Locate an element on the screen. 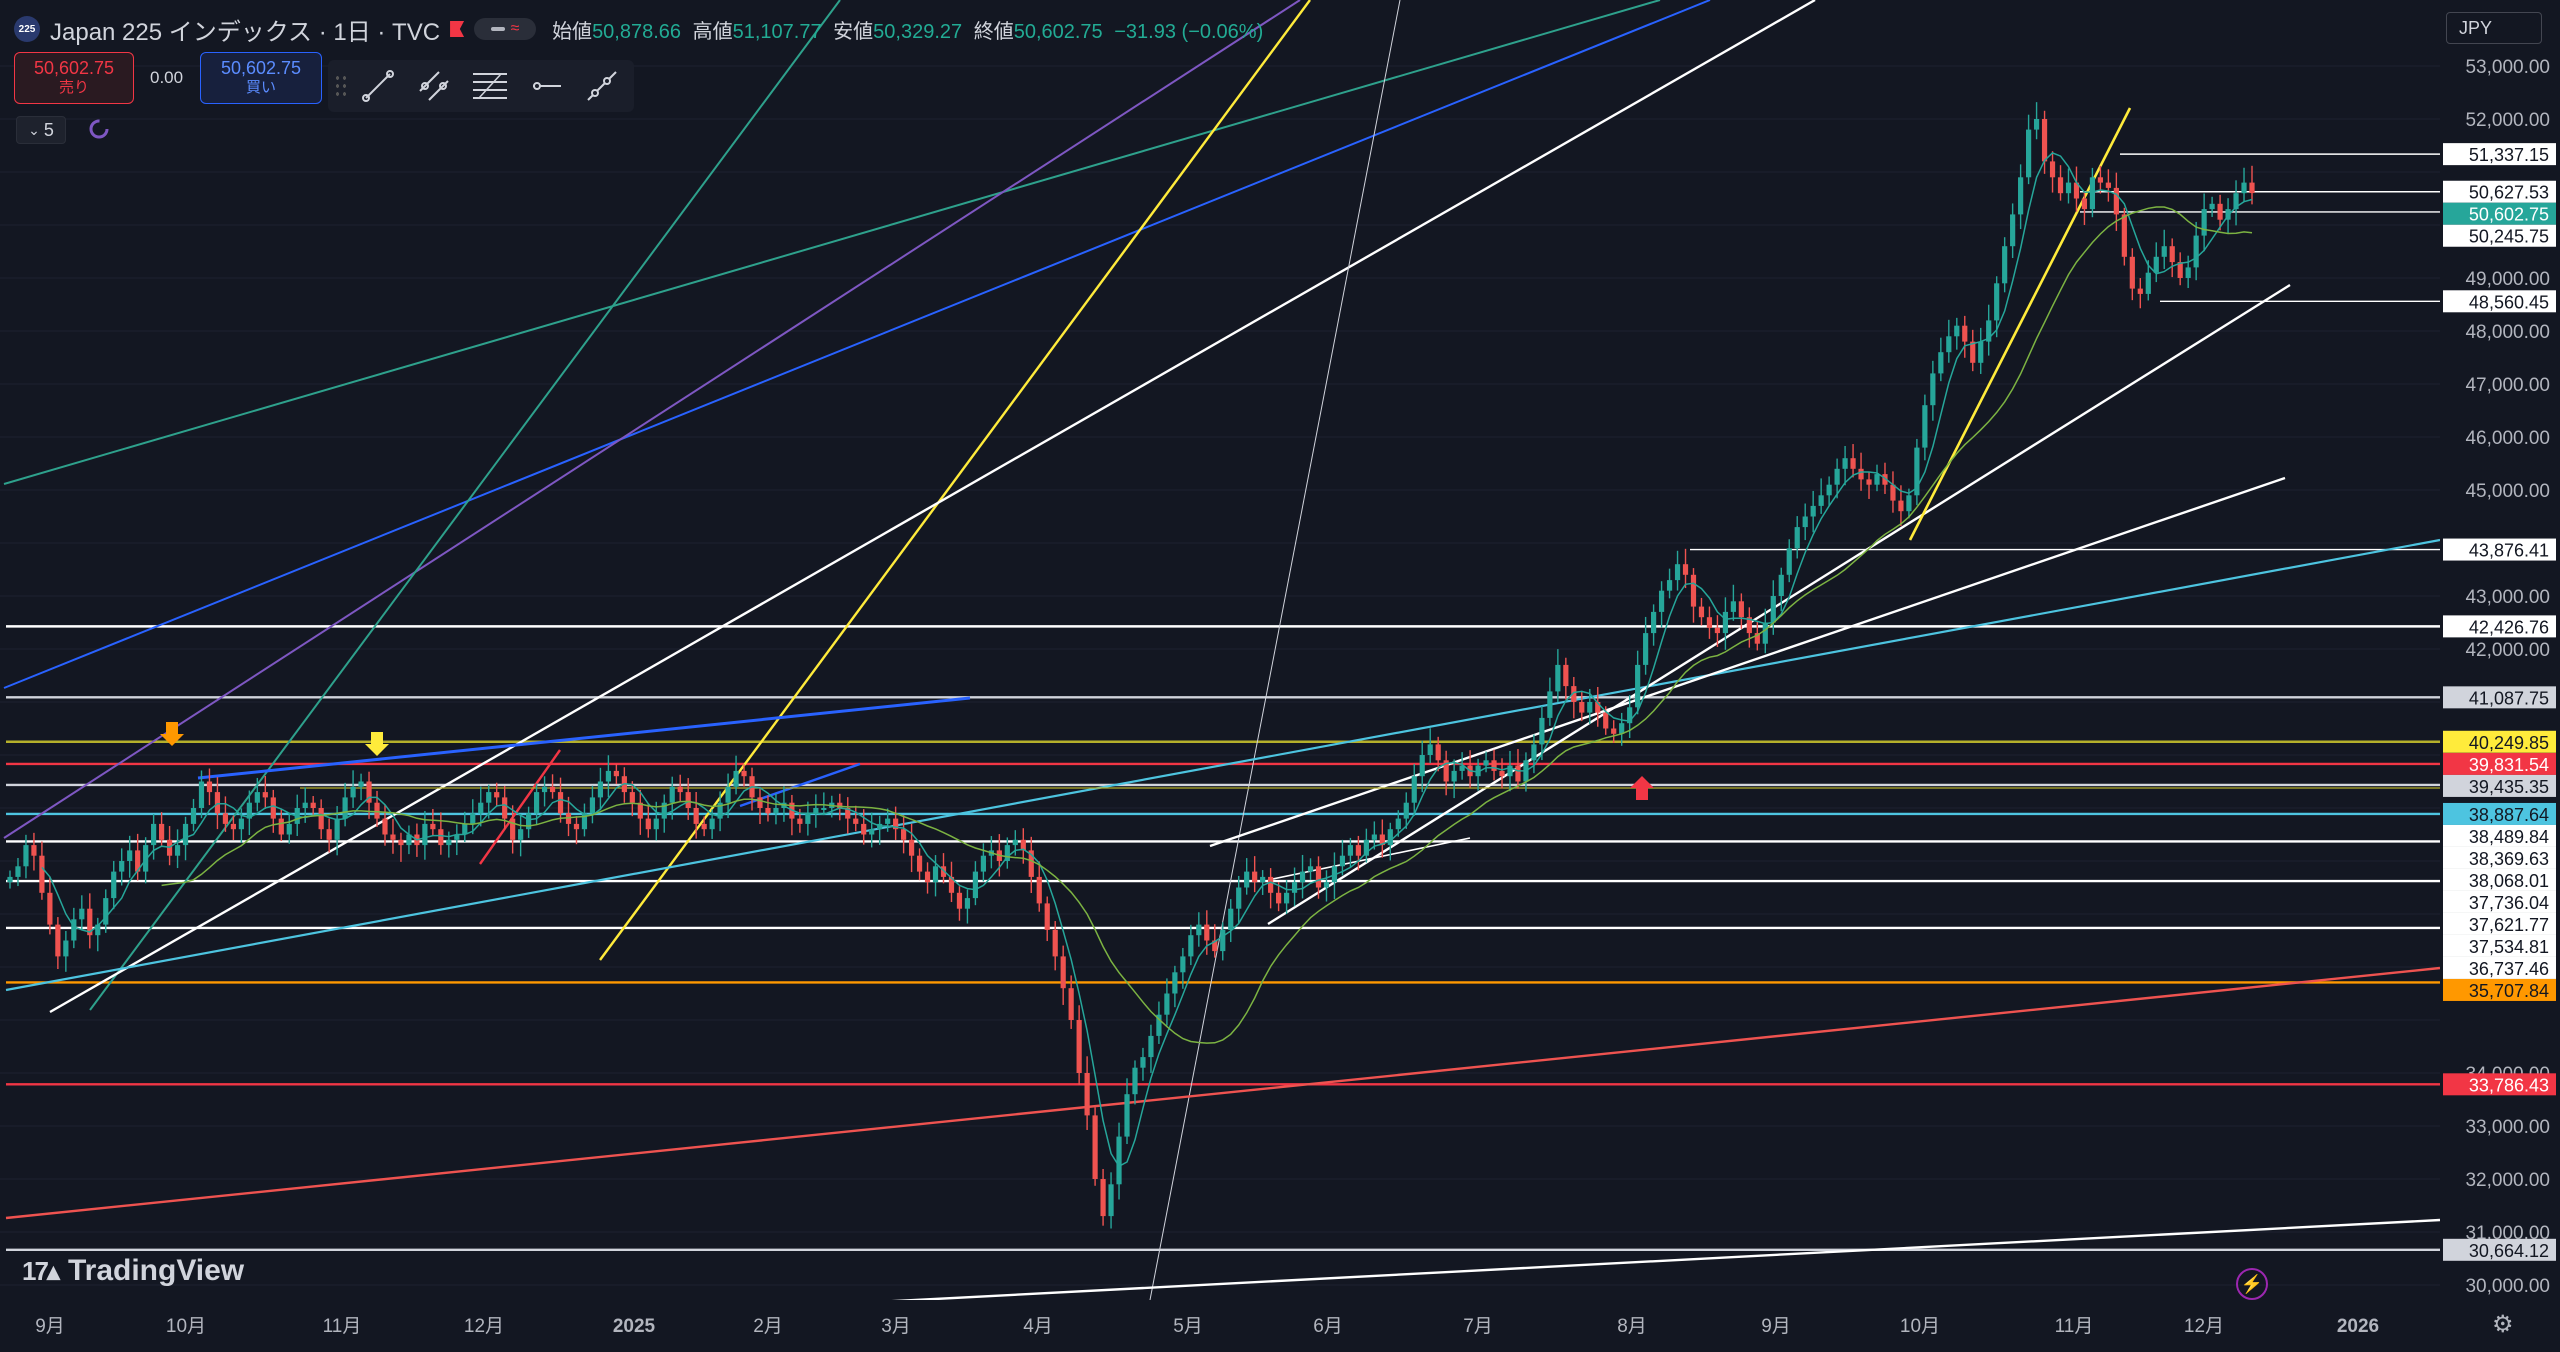 This screenshot has width=2560, height=1352. flag-icon is located at coordinates (457, 29).